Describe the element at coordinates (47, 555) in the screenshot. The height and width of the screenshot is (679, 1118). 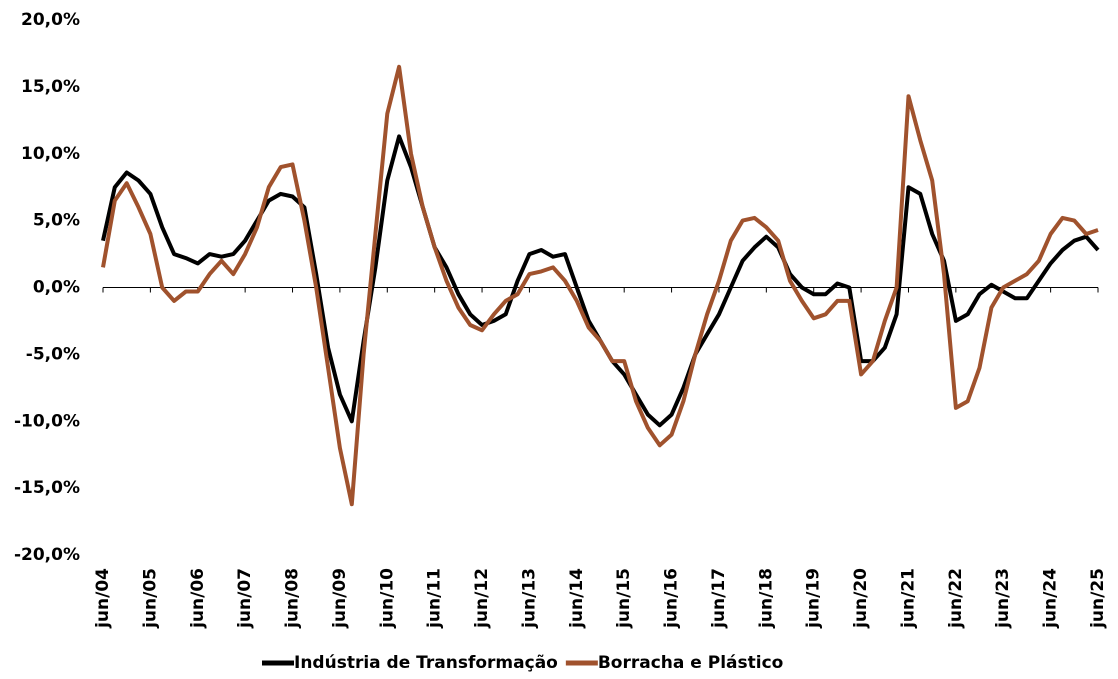
I see `y-tick-label: -20,0%` at that location.